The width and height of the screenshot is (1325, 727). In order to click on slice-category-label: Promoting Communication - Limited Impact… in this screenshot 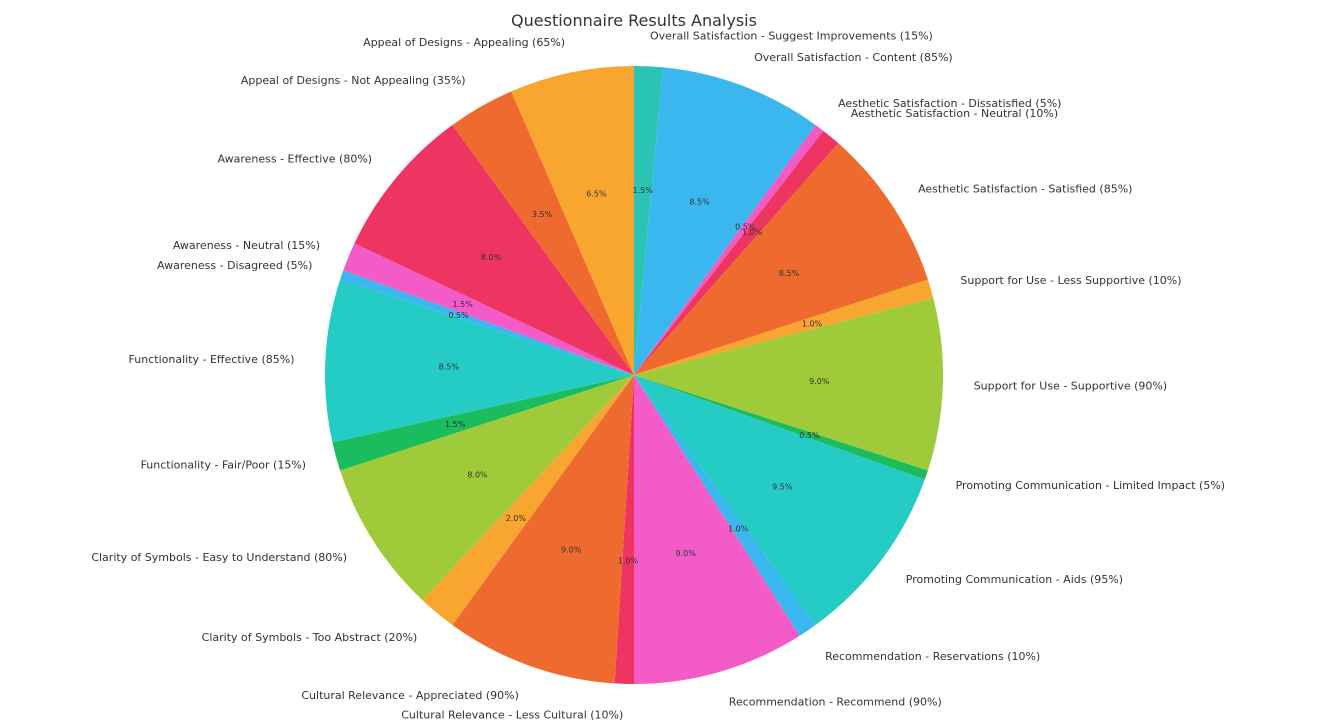, I will do `click(1090, 485)`.